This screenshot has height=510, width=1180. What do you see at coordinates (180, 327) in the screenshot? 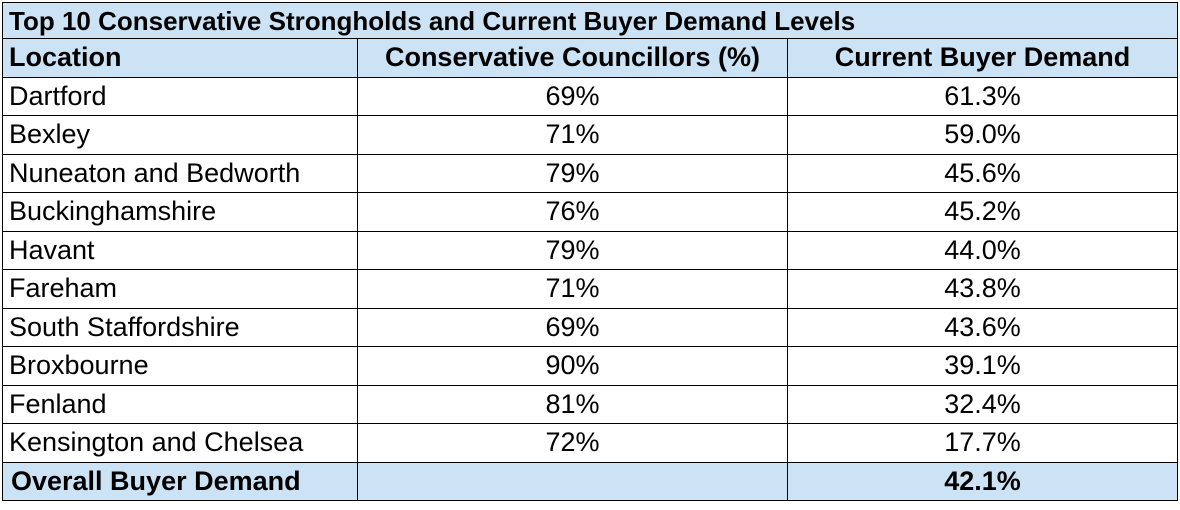
I see `cell-location: South Staffordshire` at bounding box center [180, 327].